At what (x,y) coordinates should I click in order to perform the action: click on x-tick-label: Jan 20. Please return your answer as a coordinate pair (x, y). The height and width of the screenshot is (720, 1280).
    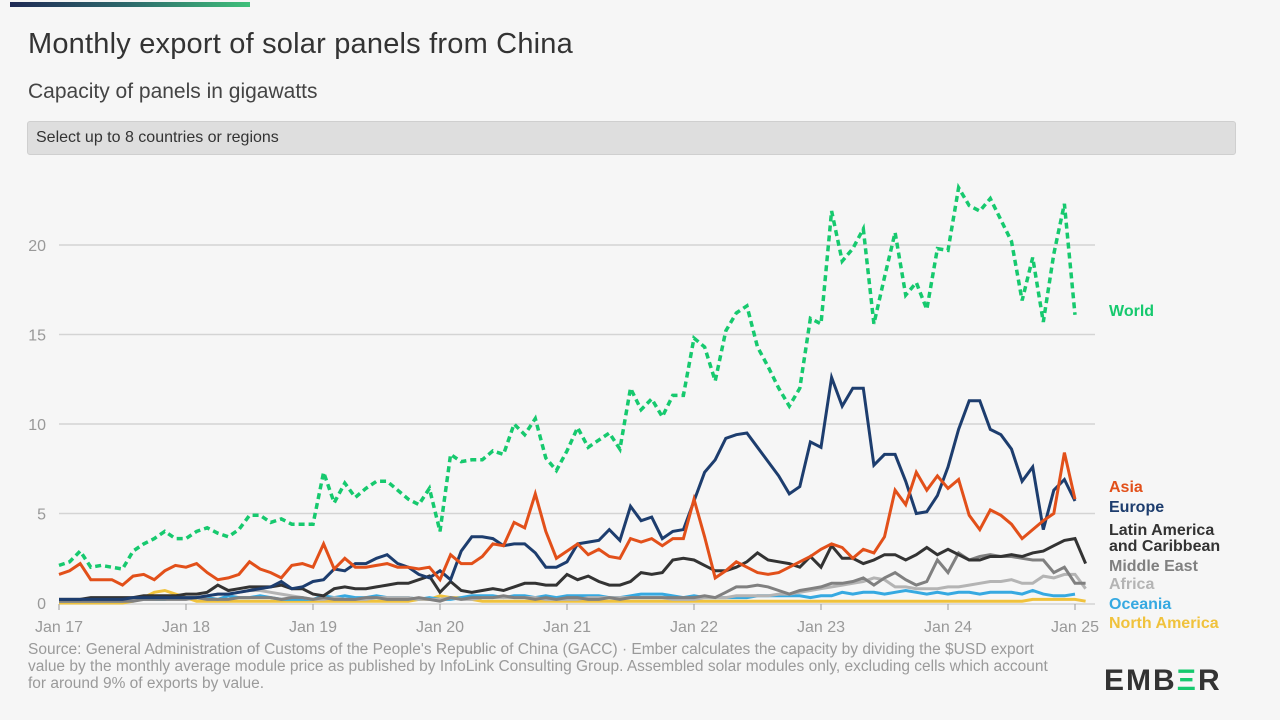
    Looking at the image, I should click on (440, 627).